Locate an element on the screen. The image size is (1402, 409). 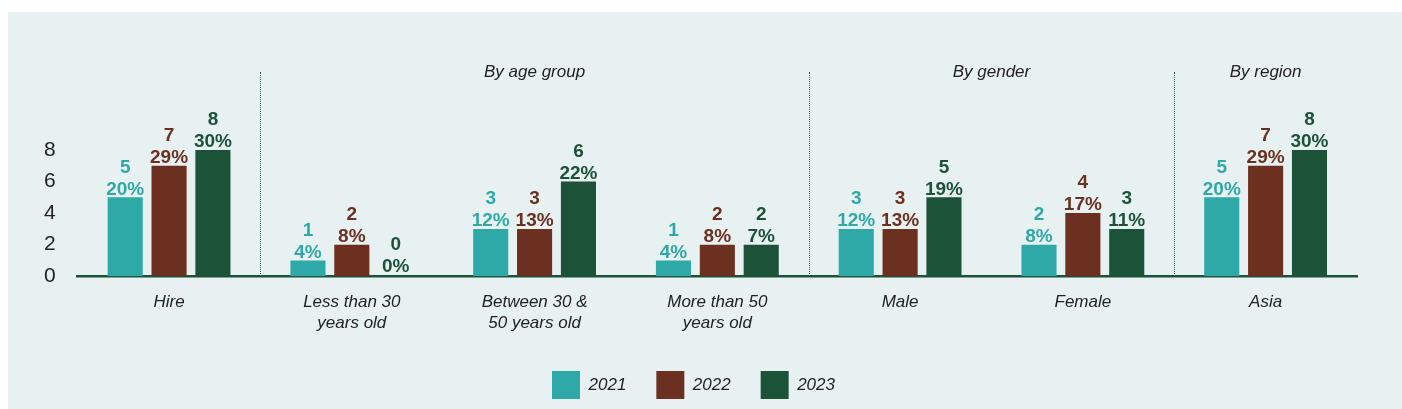
data-label: 0 0% is located at coordinates (395, 255).